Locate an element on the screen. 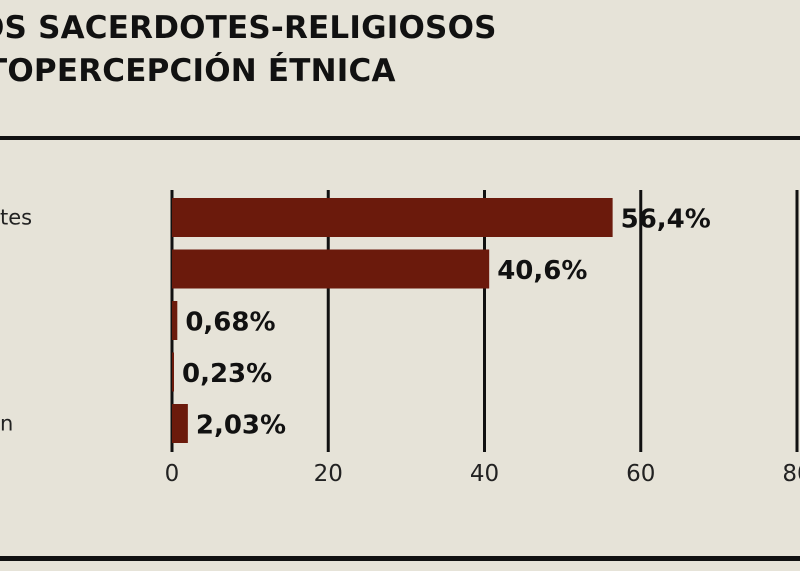  value-label: 2,03% is located at coordinates (241, 426).